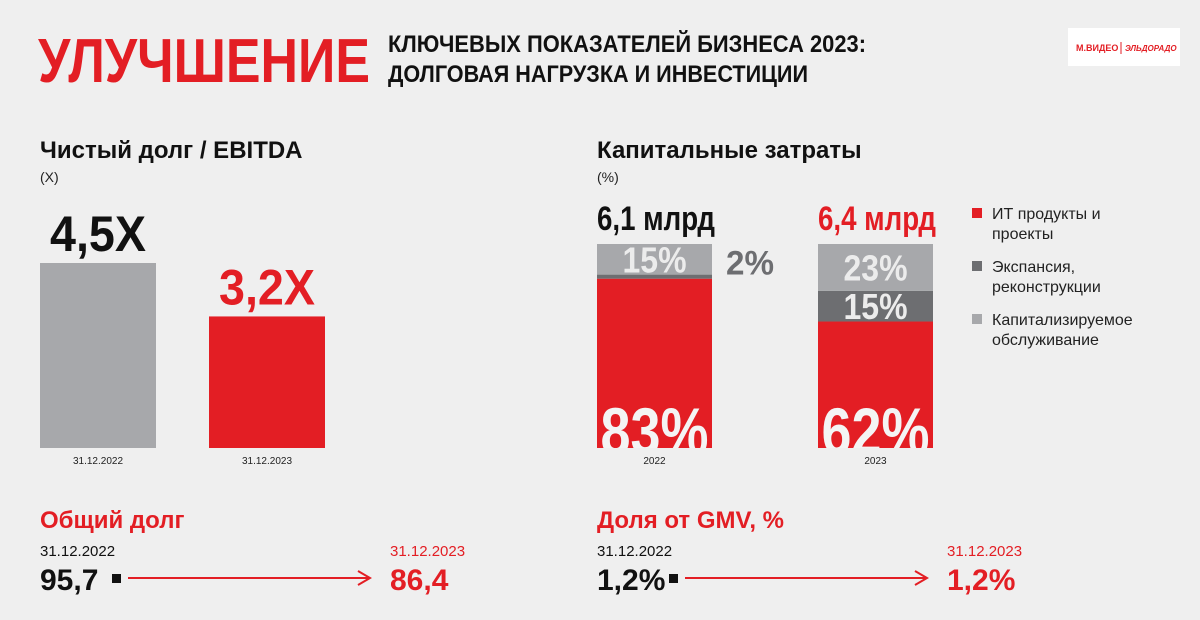 This screenshot has height=620, width=1200. I want to click on segment-label: 23%, so click(876, 267).